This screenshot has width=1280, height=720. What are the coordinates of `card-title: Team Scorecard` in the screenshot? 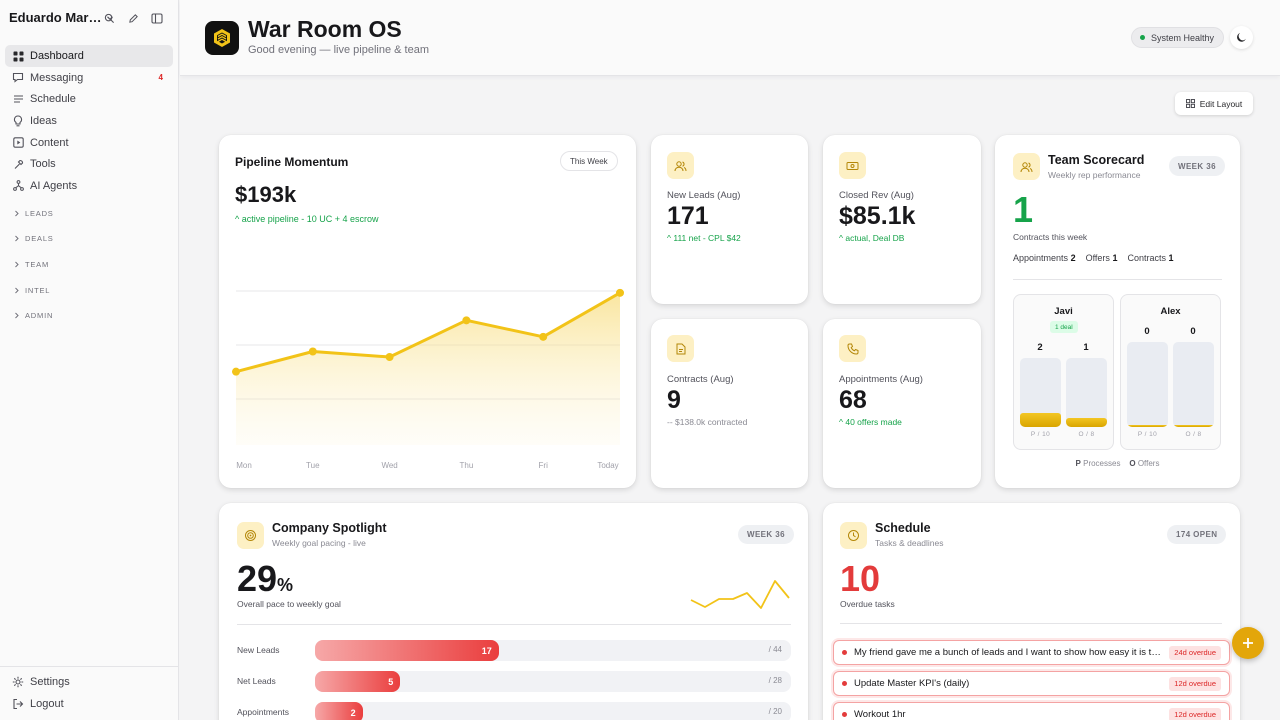 It's located at (1096, 160).